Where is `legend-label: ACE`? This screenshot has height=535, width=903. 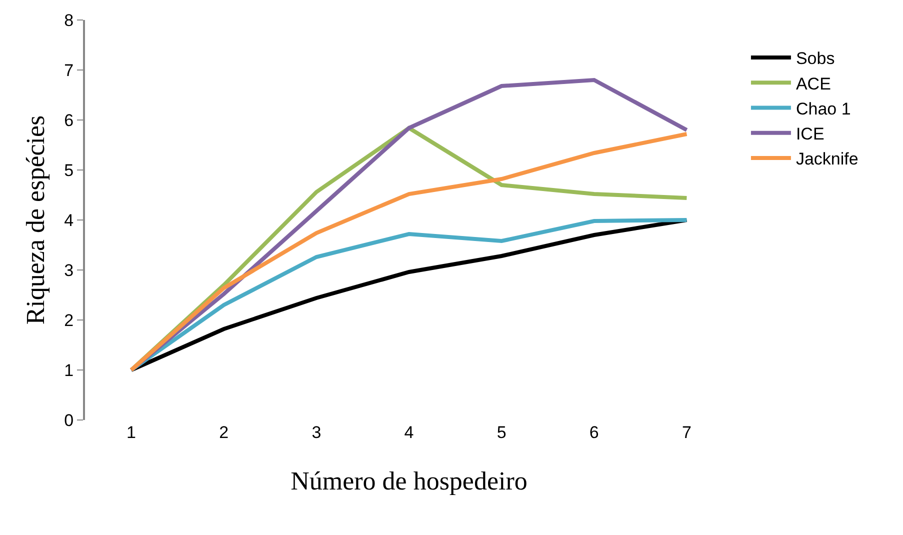 legend-label: ACE is located at coordinates (813, 84).